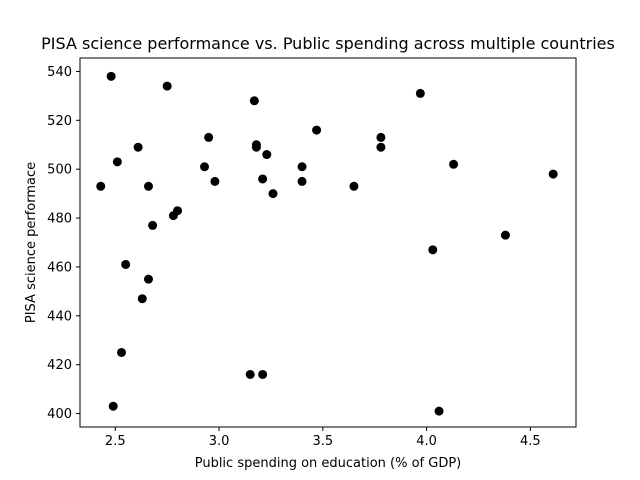  I want to click on y-tick-label: 500, so click(59, 170).